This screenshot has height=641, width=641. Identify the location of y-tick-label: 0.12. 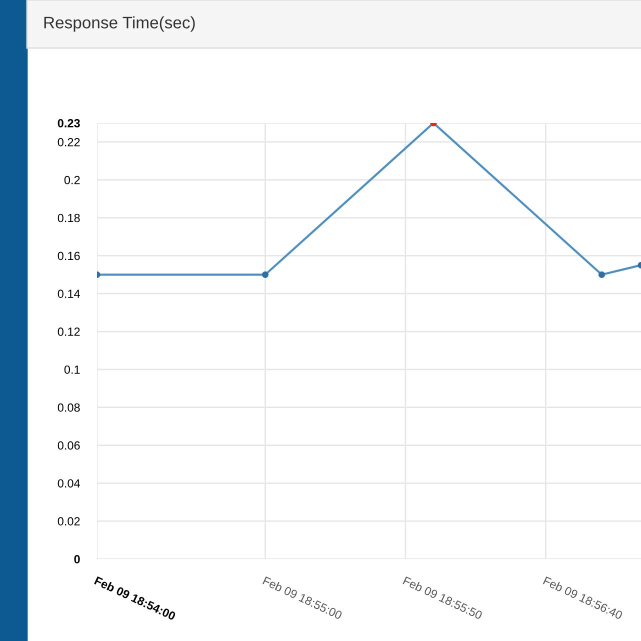
(69, 332).